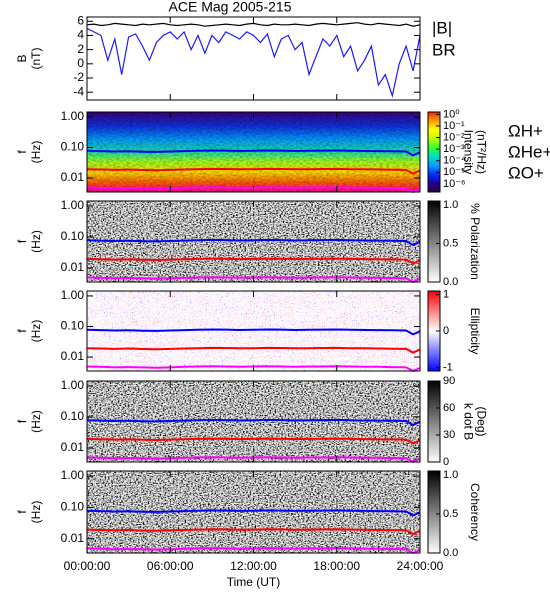 This screenshot has width=550, height=600. What do you see at coordinates (451, 114) in the screenshot?
I see `colorbar-tick-label: 10⁰` at bounding box center [451, 114].